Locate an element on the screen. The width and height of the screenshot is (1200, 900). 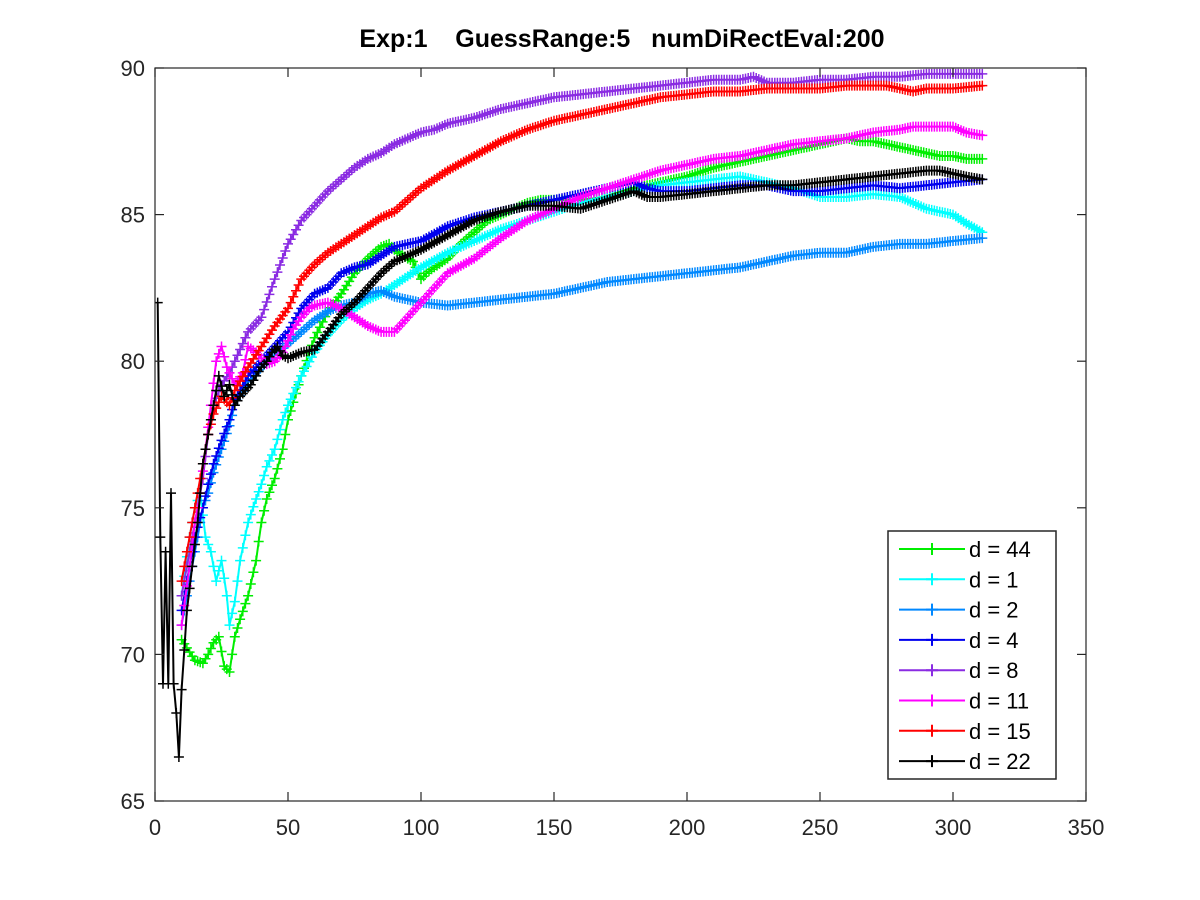
legend-item: d = 22 is located at coordinates (965, 761).